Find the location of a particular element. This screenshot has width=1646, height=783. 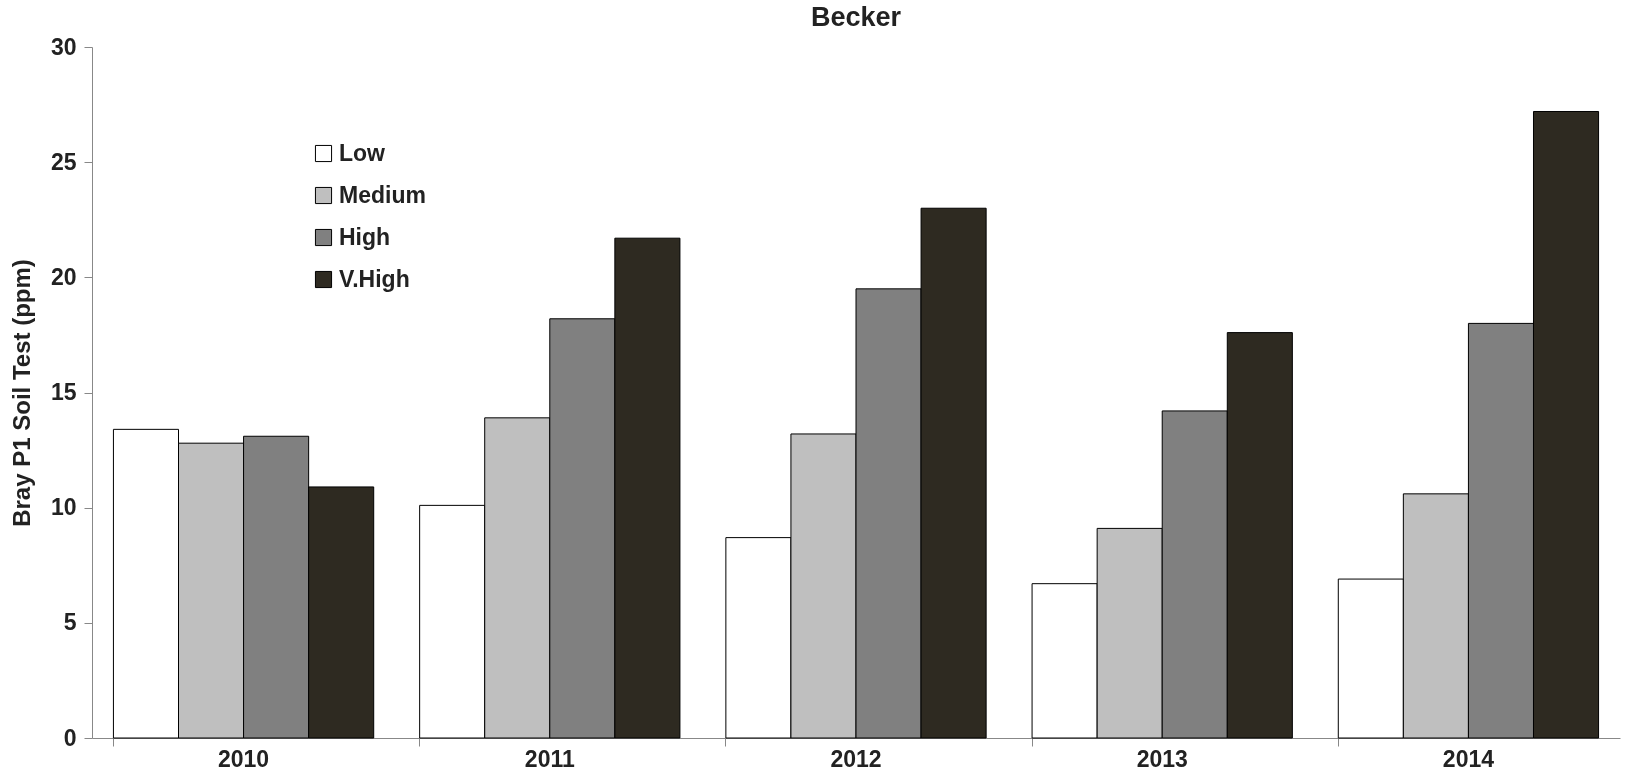

y-tick-label: 5 is located at coordinates (70, 622).